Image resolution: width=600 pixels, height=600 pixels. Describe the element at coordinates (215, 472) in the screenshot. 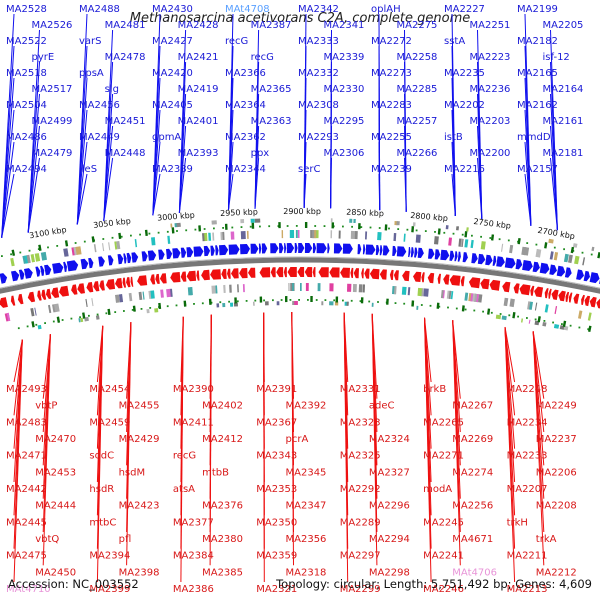

I see `reverse-gene-label: mtbB` at that location.